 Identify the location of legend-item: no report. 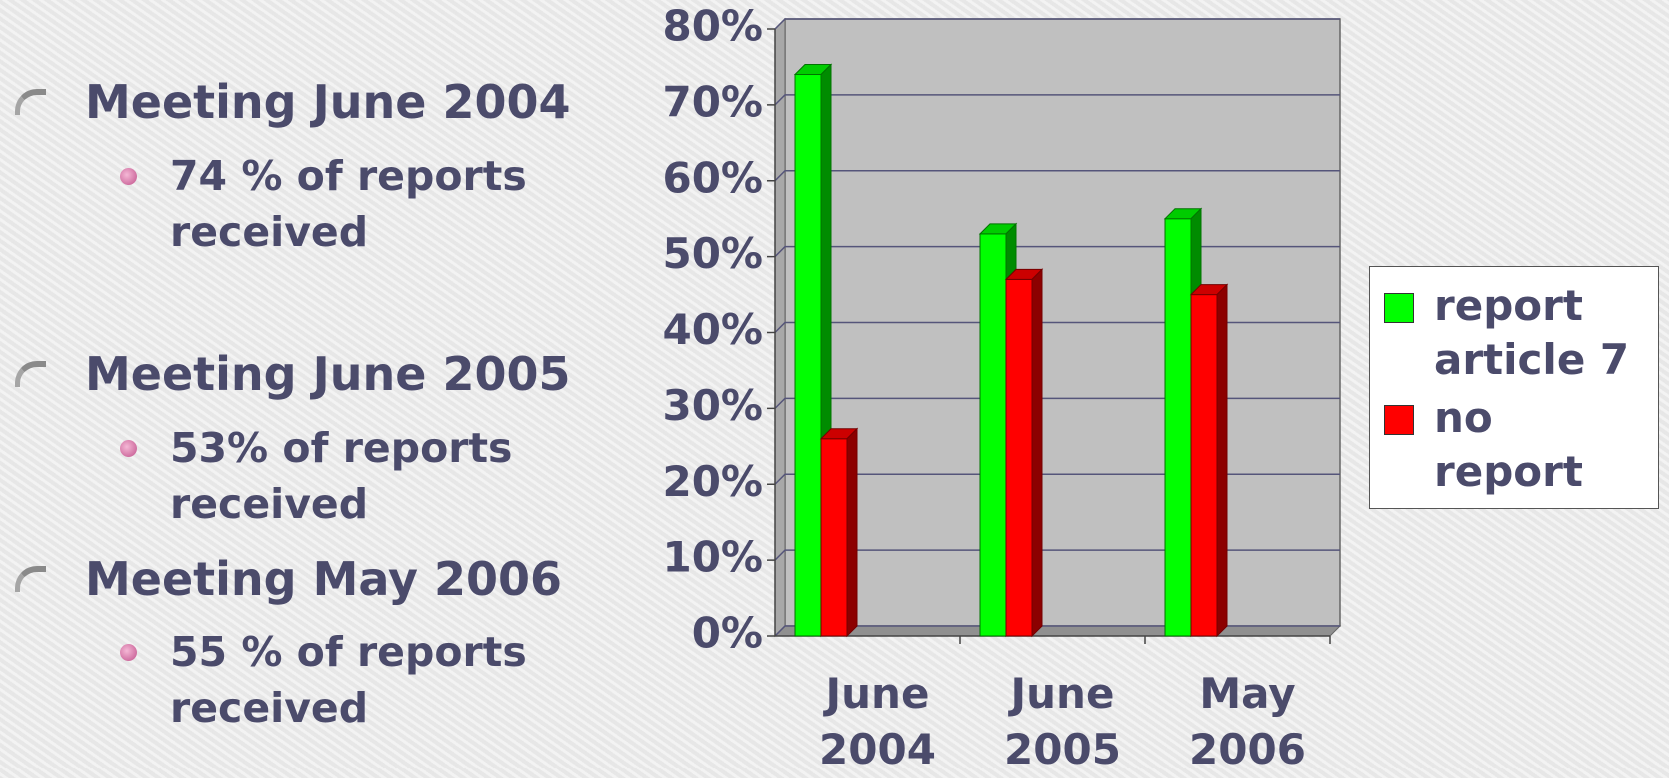
(1519, 445).